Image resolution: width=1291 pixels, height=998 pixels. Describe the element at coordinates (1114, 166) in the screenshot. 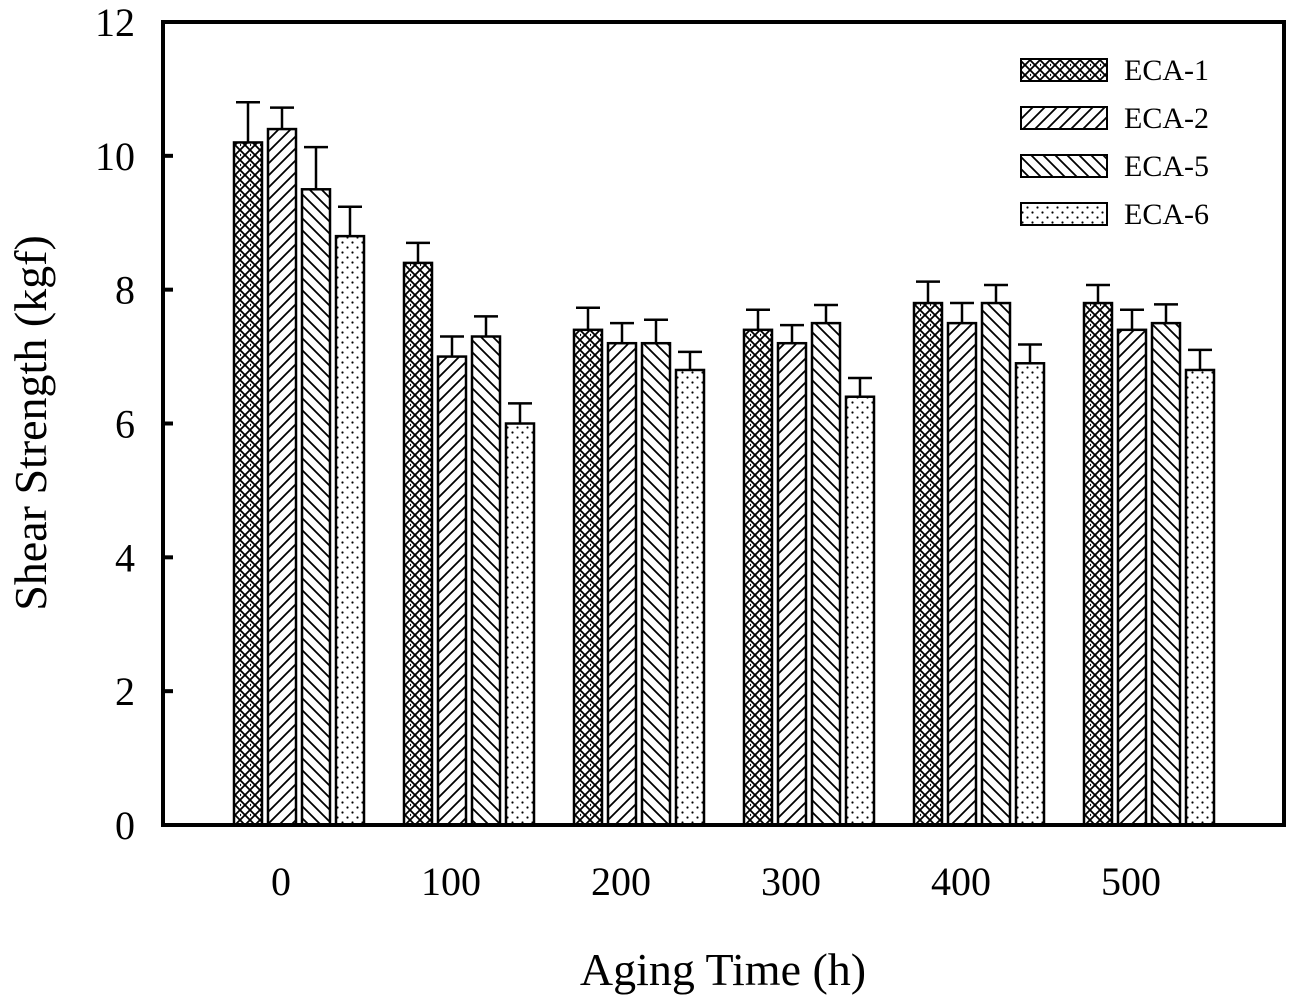

I see `legend-item-eca-5: ECA-5` at that location.